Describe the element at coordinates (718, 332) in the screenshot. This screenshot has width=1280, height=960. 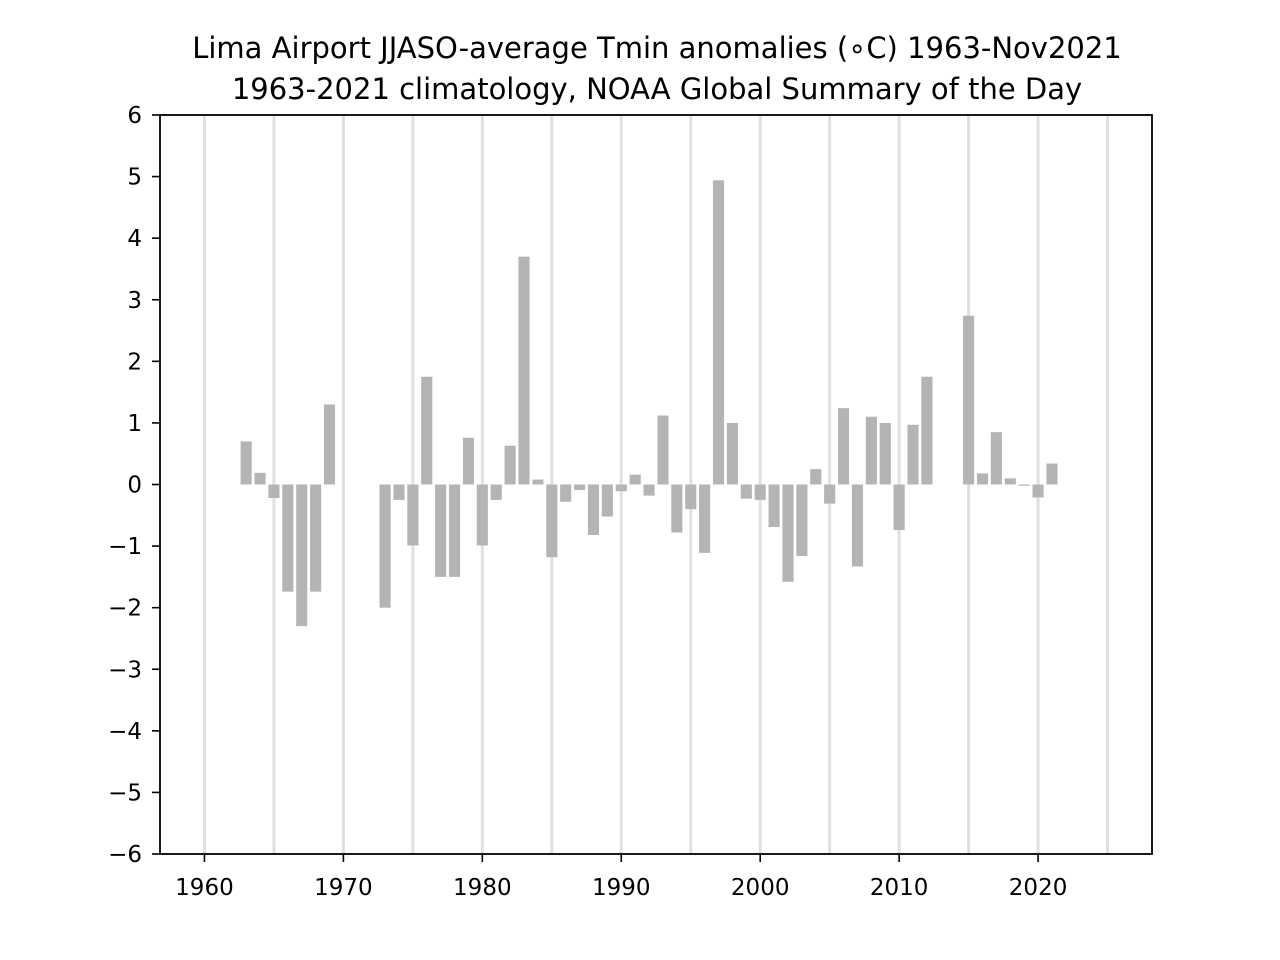
I see `bar-1997` at that location.